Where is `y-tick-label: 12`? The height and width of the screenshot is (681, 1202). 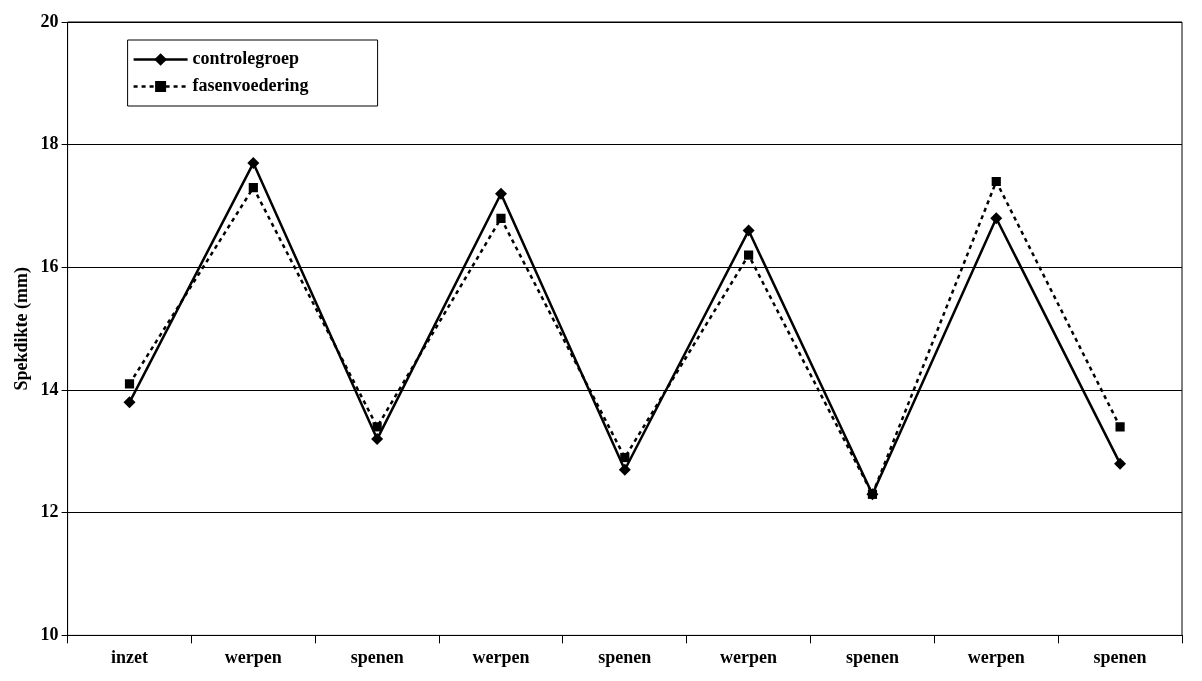 y-tick-label: 12 is located at coordinates (49, 511).